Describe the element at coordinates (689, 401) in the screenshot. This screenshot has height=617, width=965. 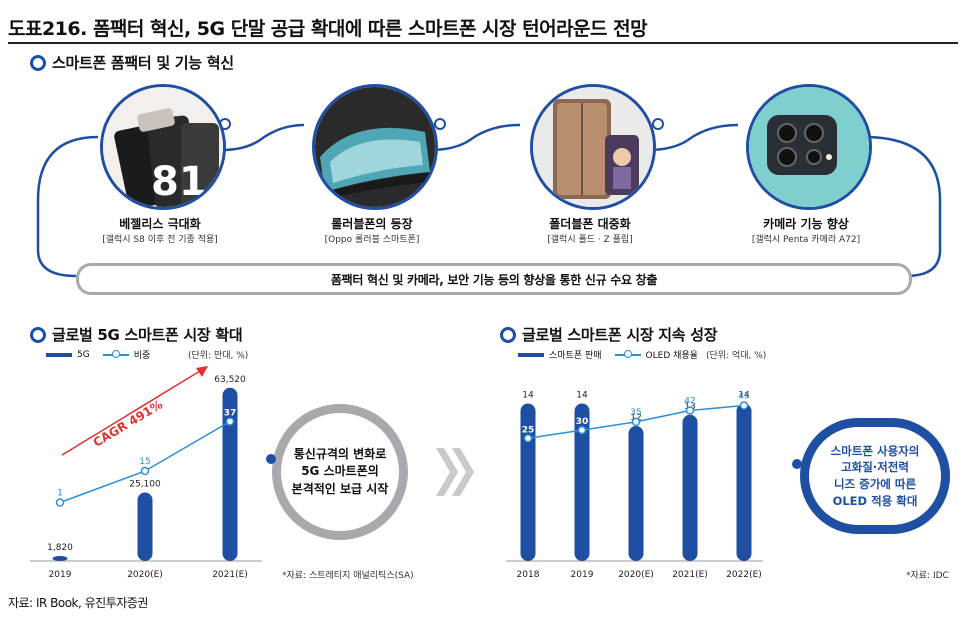
I see `line-value-label: 42` at that location.